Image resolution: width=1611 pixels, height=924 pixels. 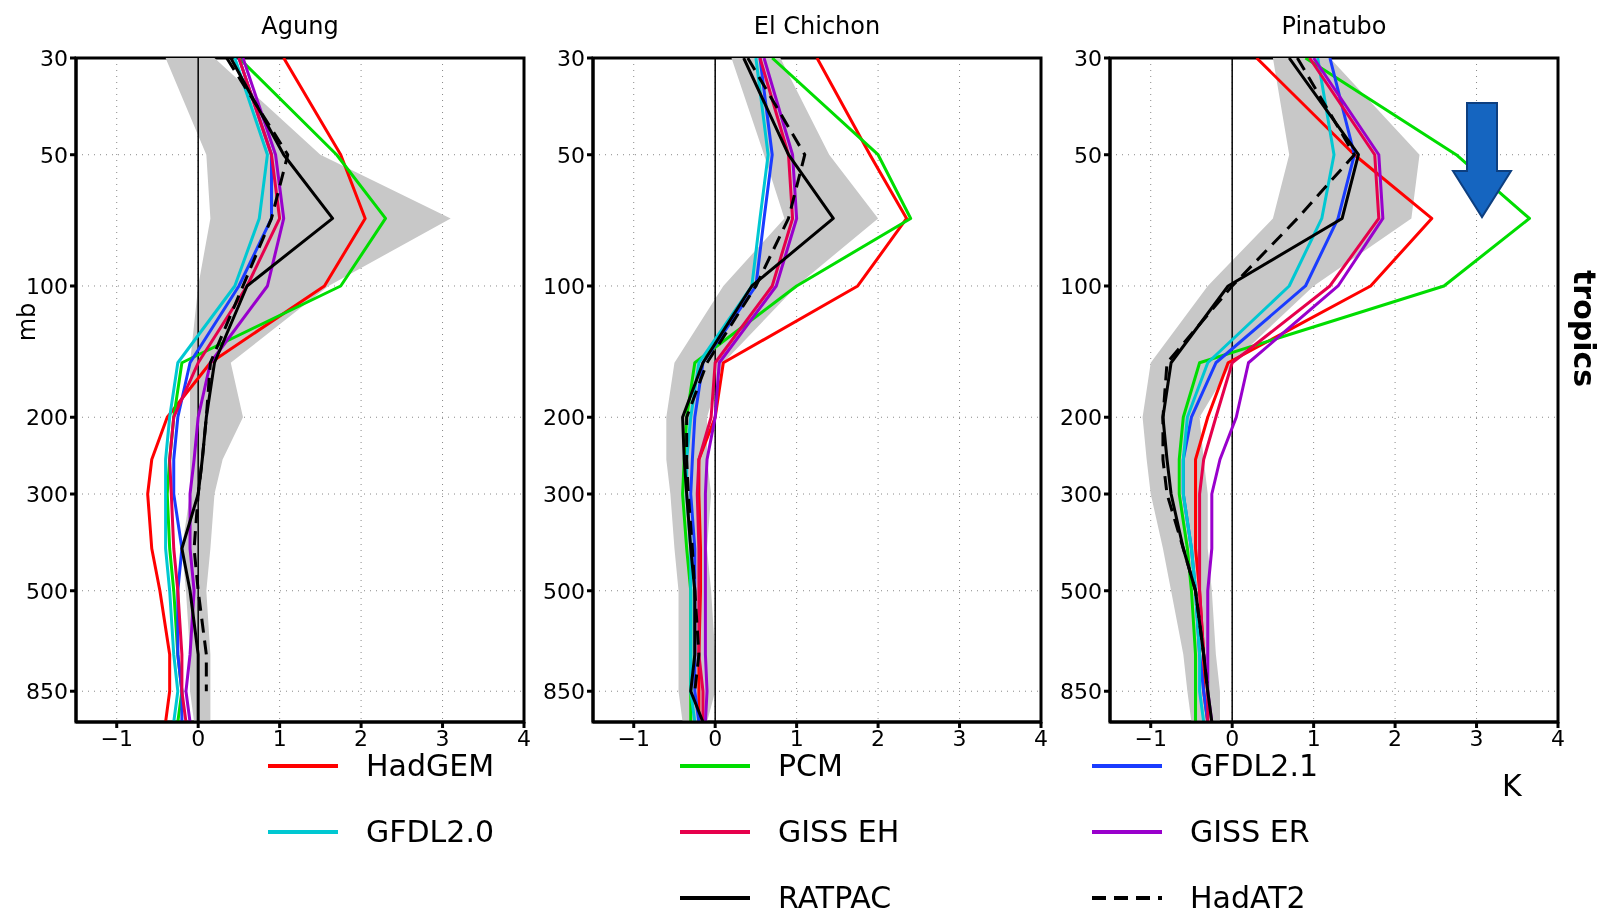 I want to click on chart-title: Pinatubo, so click(x=1334, y=26).